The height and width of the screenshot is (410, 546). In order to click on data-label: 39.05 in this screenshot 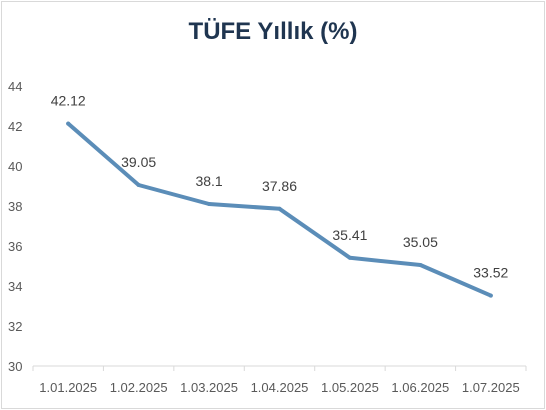, I will do `click(138, 162)`.